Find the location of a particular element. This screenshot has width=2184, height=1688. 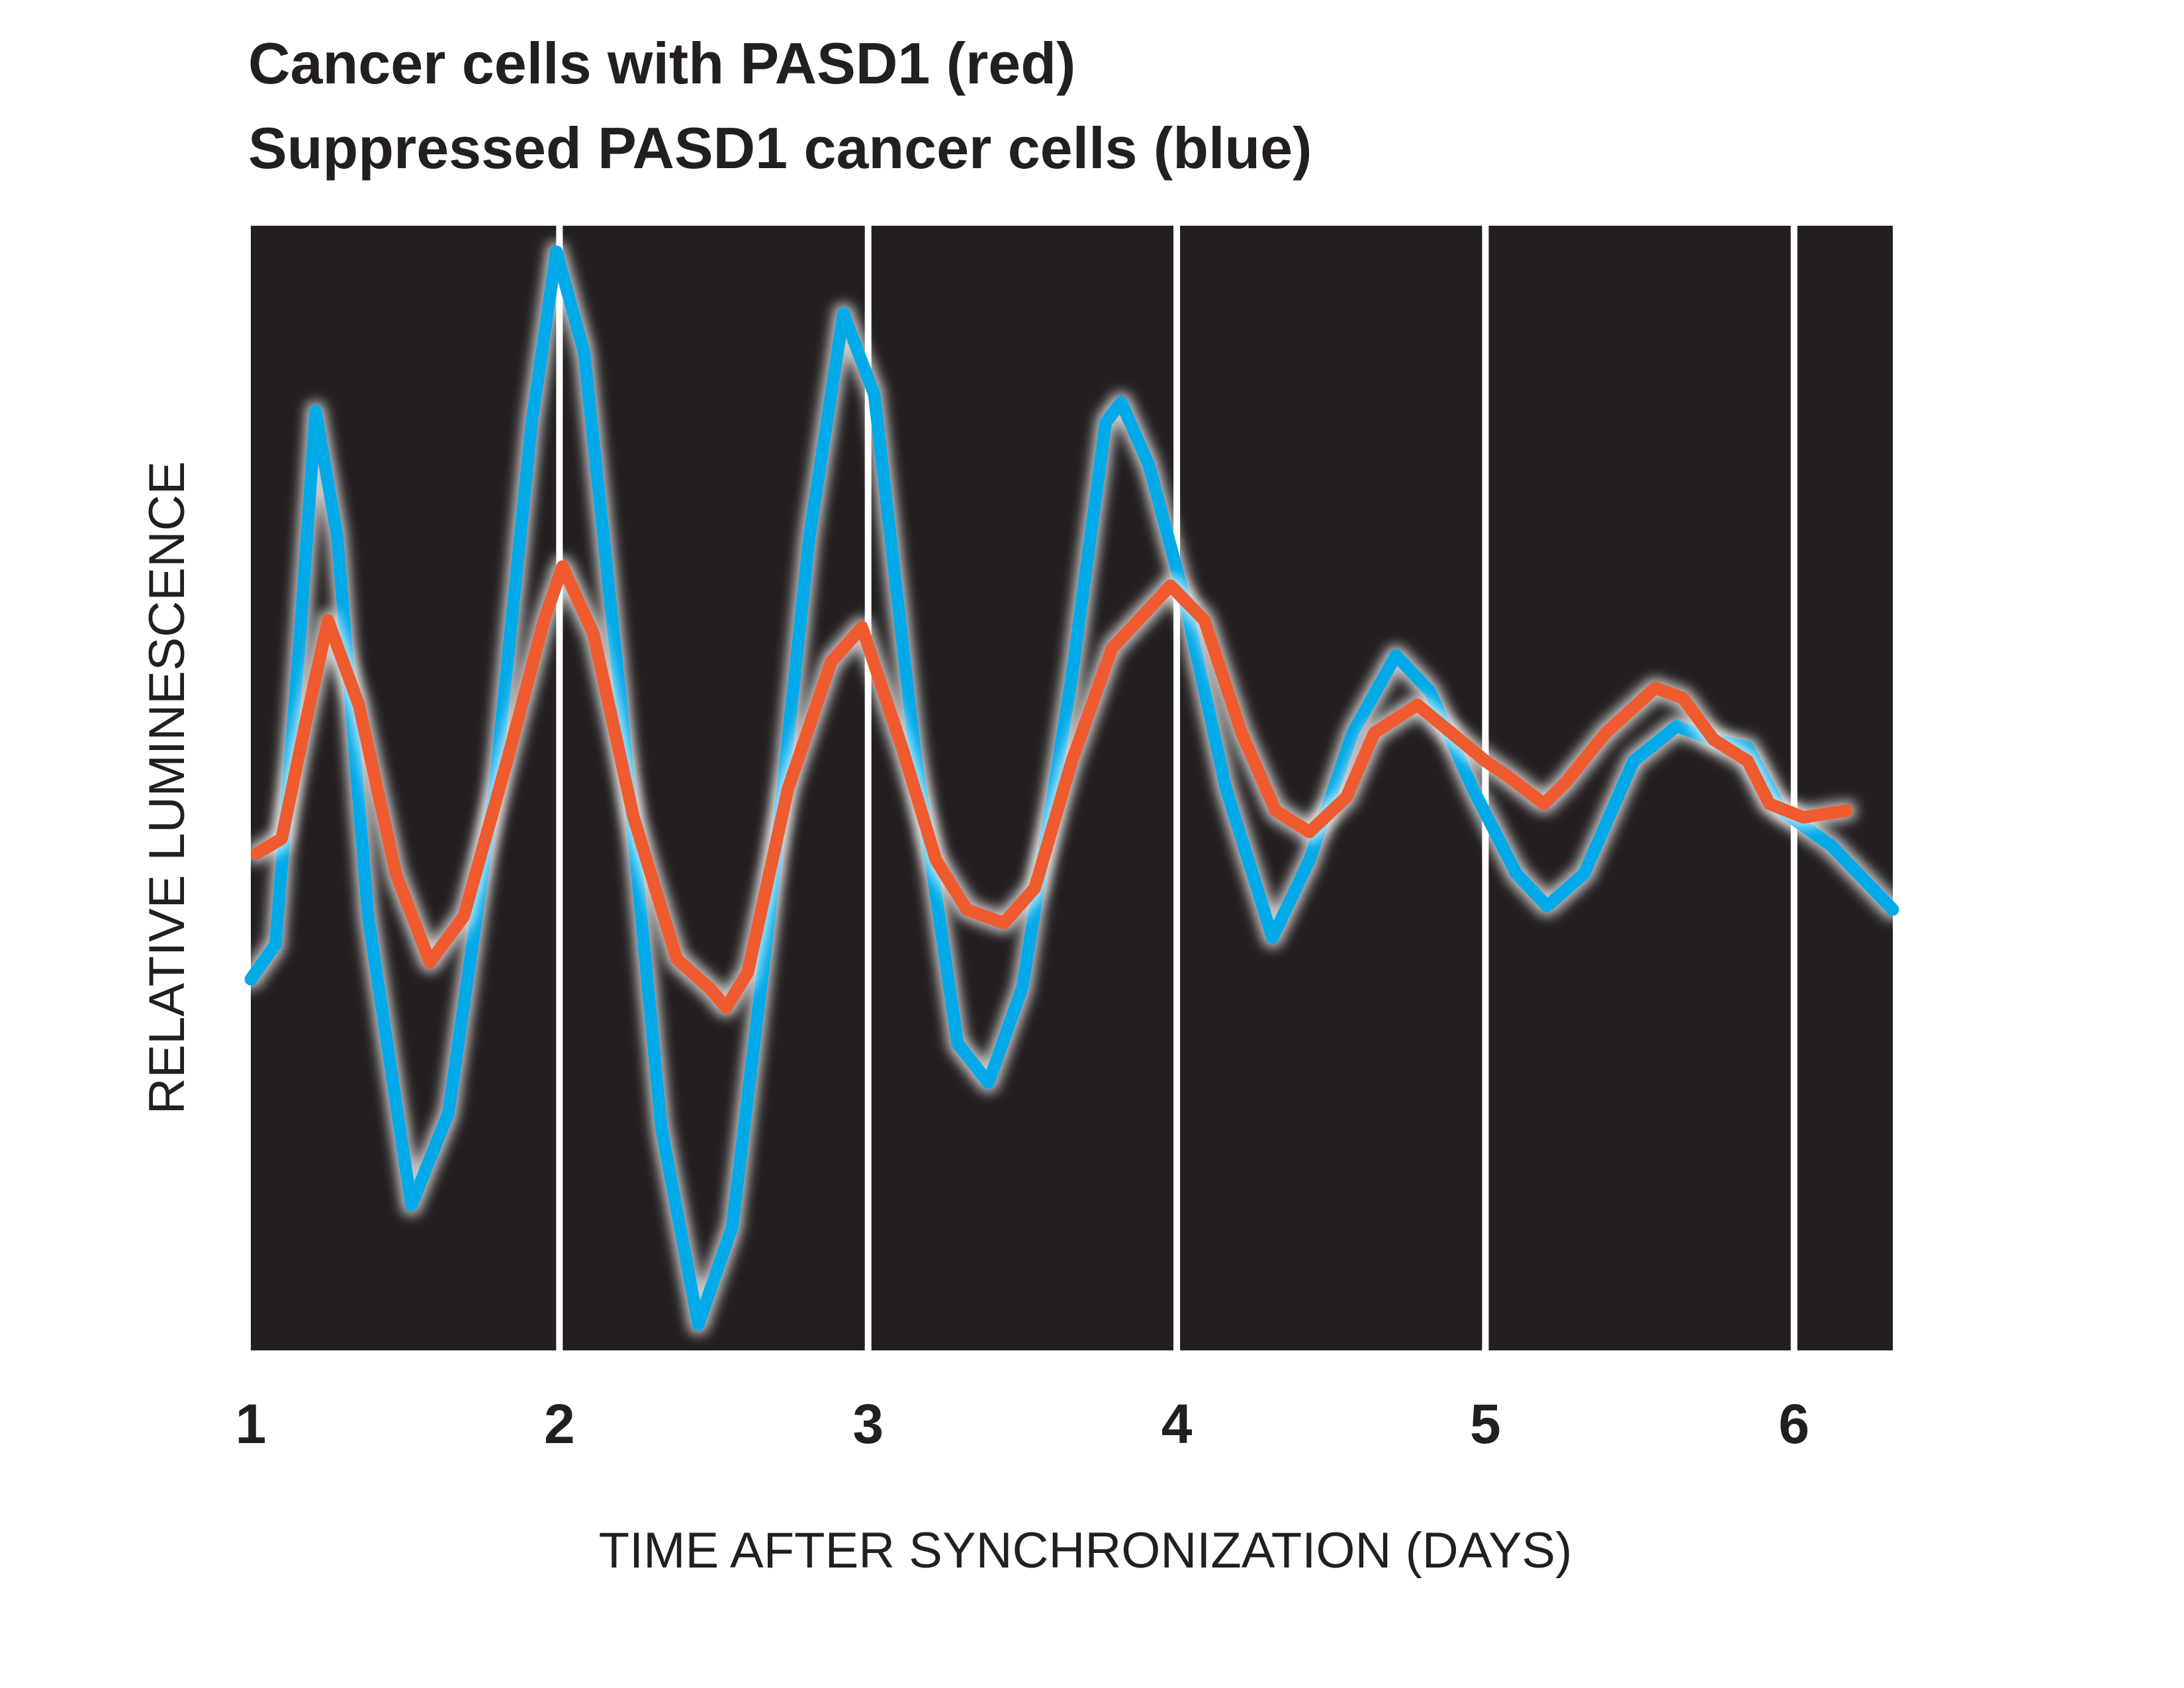

chart-title: Suppressed PASD1 cancer cells (blue) is located at coordinates (780, 148).